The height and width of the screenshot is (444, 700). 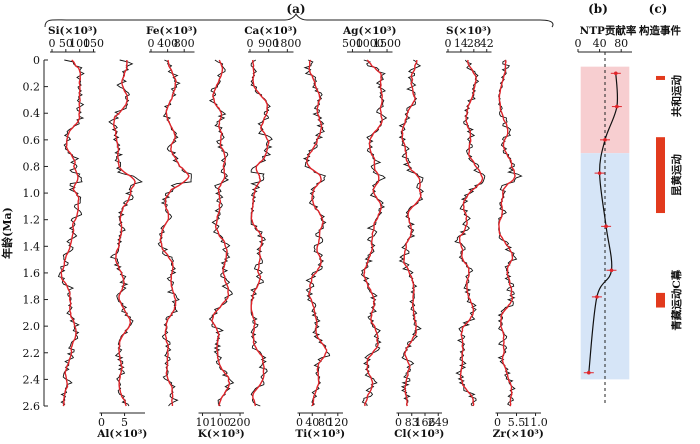 What do you see at coordinates (32, 406) in the screenshot?
I see `y-tick-label: 2.6` at bounding box center [32, 406].